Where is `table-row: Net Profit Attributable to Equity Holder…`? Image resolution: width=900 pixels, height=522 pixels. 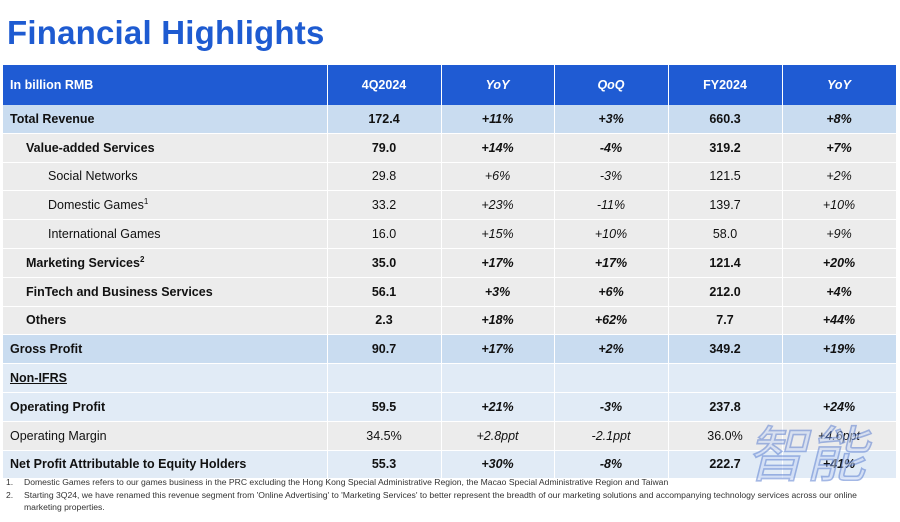
table-row: Net Profit Attributable to Equity Holder… is located at coordinates (450, 465).